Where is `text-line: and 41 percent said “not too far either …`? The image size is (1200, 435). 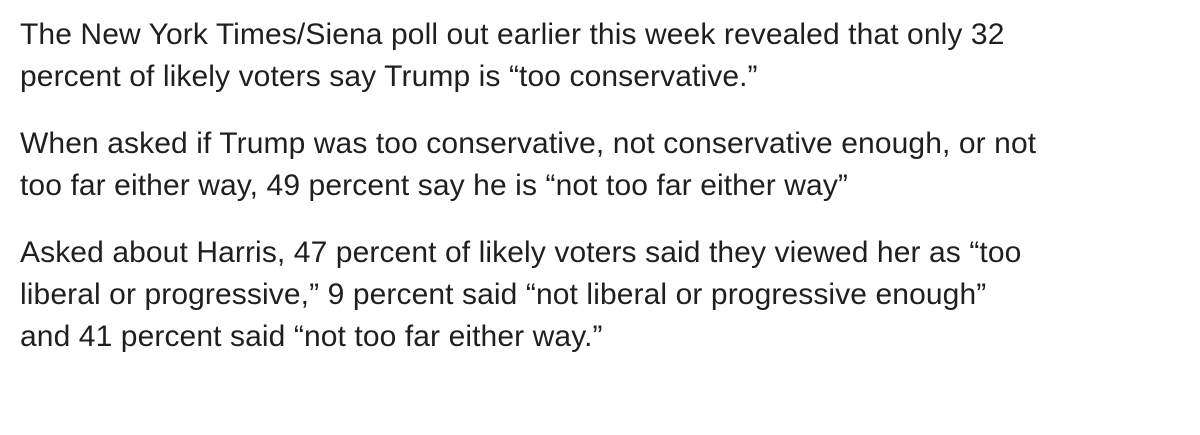 text-line: and 41 percent said “not too far either … is located at coordinates (311, 336).